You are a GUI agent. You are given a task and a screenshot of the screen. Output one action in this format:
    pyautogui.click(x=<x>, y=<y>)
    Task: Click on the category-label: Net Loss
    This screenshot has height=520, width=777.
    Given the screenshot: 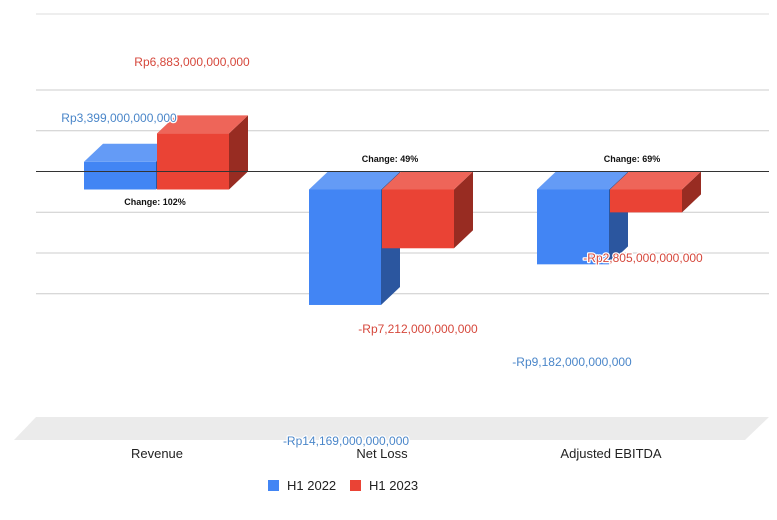 What is the action you would take?
    pyautogui.click(x=382, y=453)
    